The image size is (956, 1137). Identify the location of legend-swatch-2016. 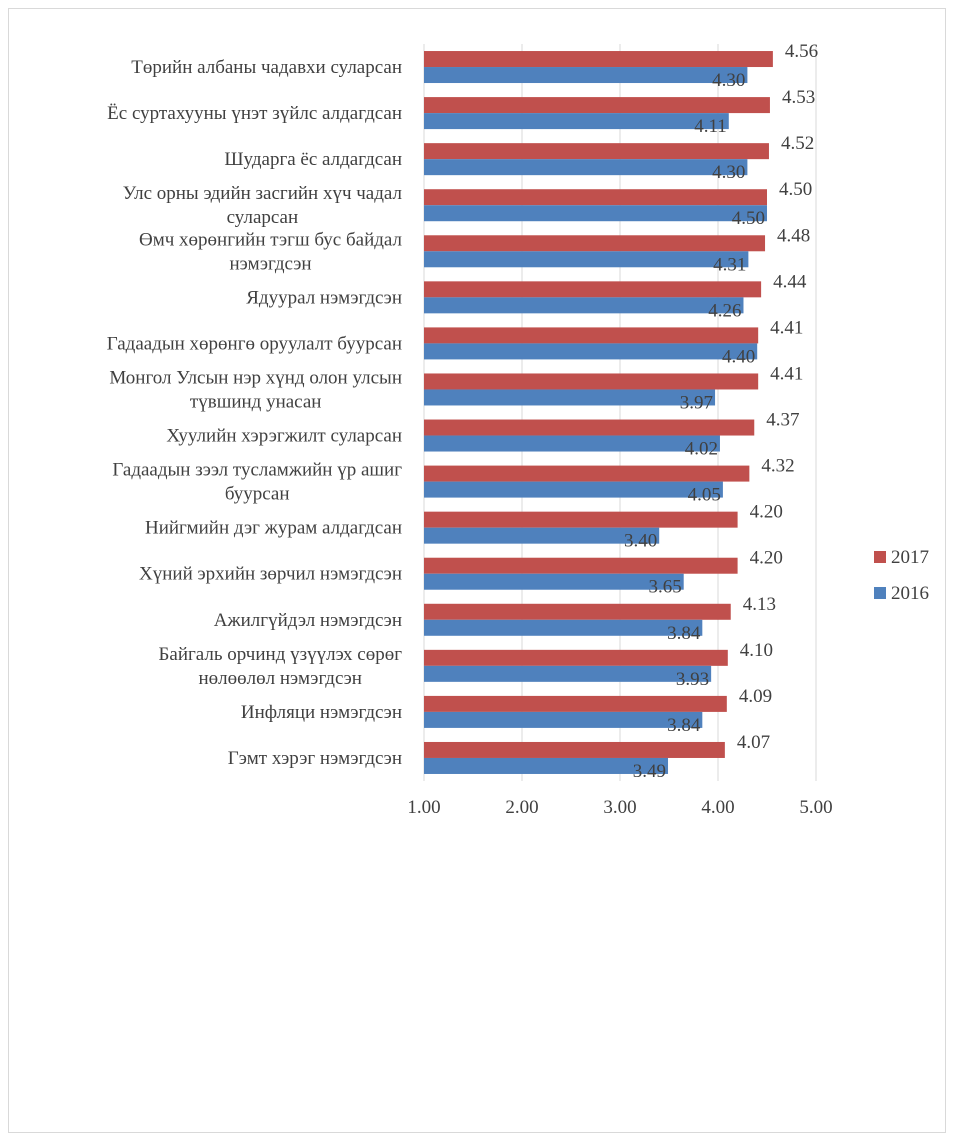
(880, 593).